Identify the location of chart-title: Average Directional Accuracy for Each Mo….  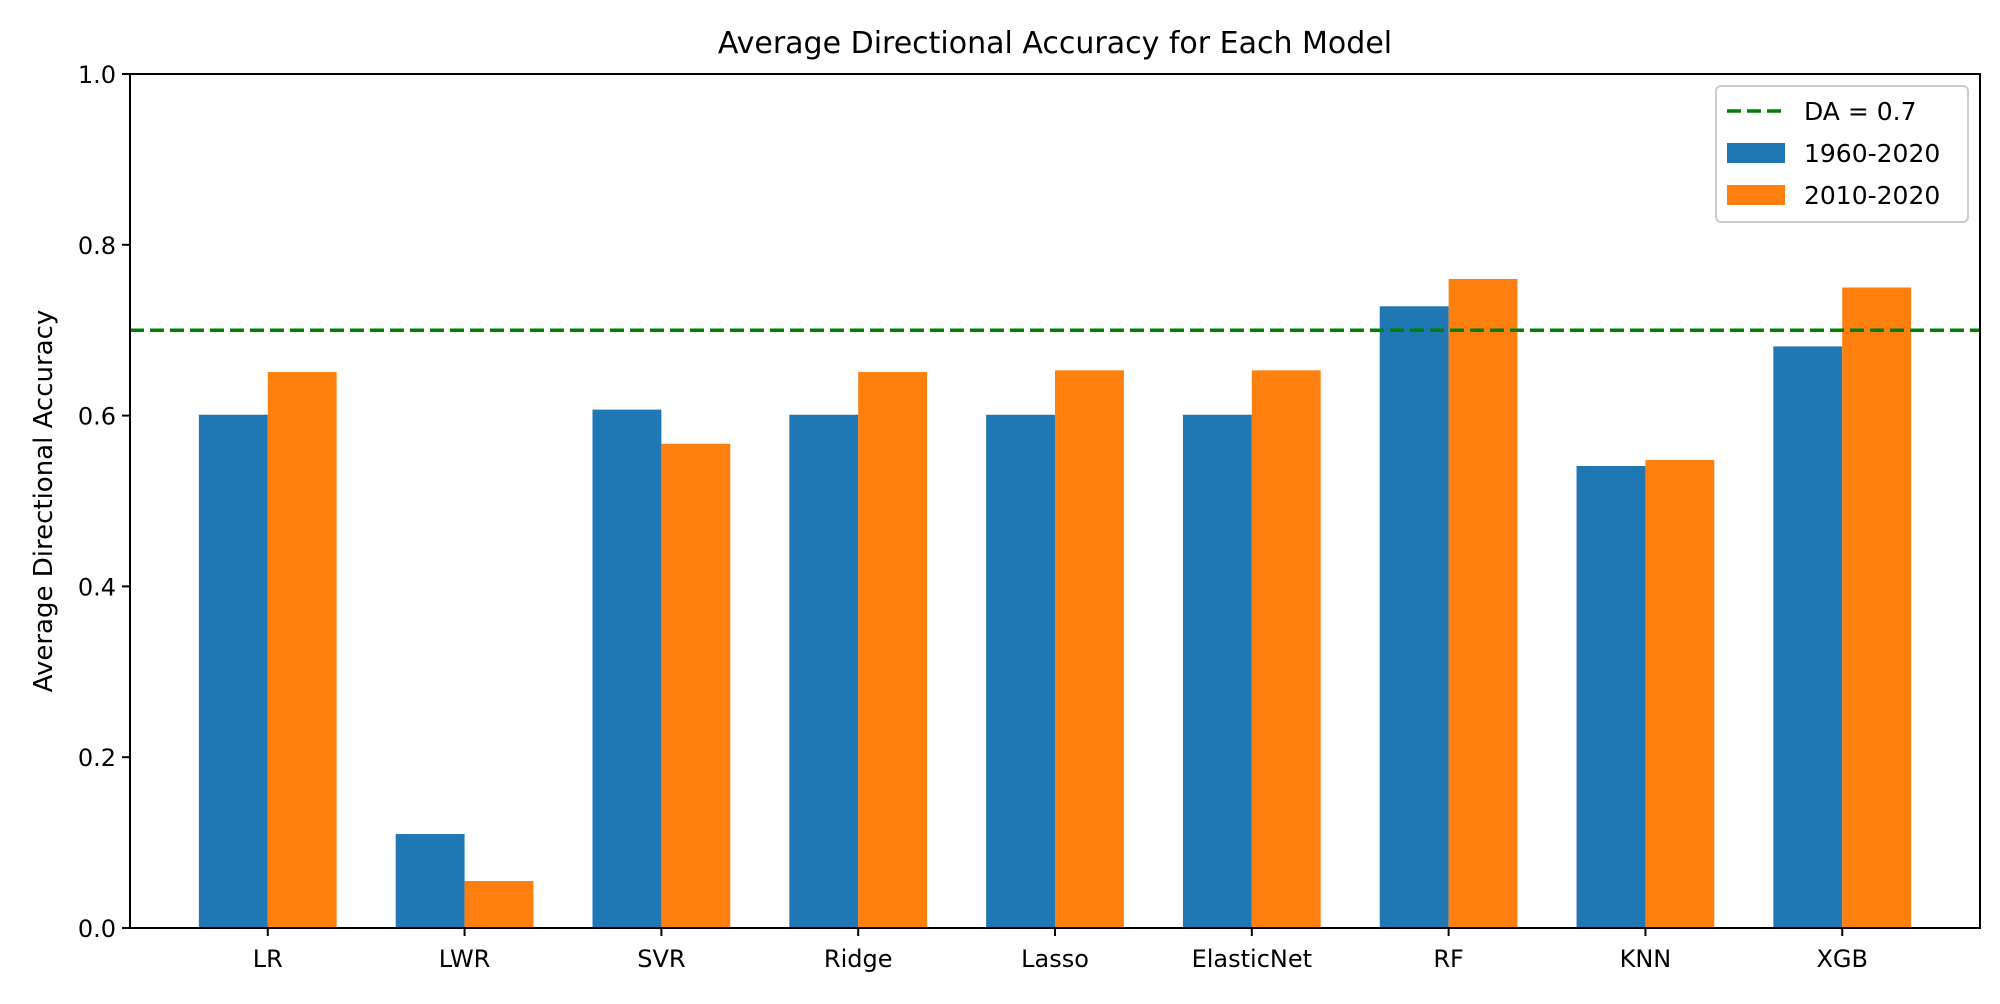
(1055, 43).